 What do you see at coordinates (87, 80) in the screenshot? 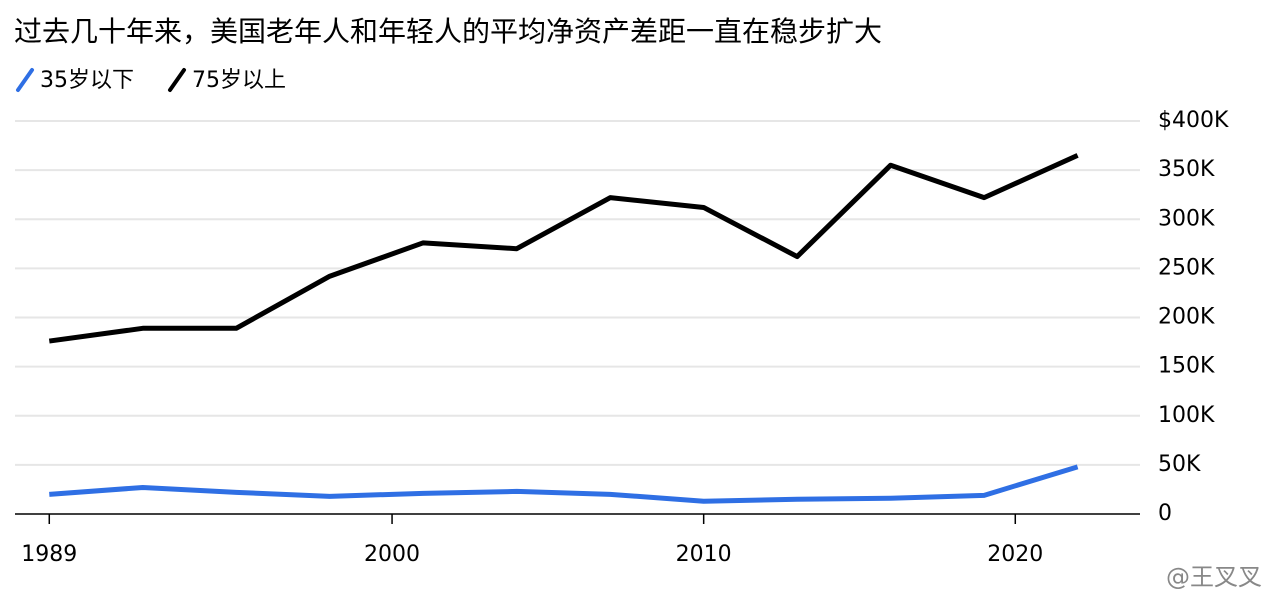
I see `legend-label: 35岁以下` at bounding box center [87, 80].